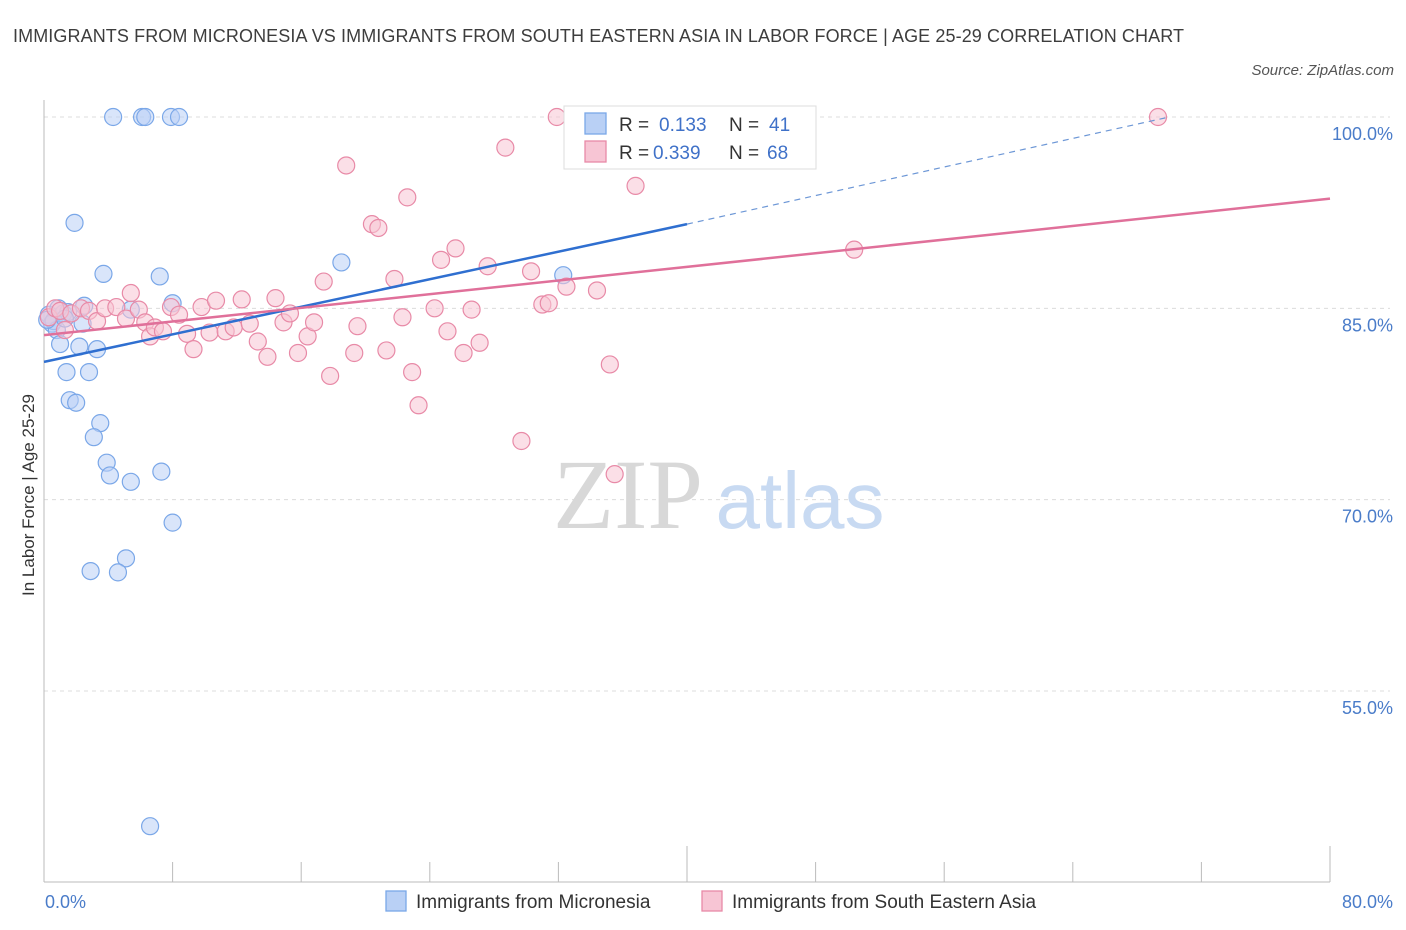  Describe the element at coordinates (677, 153) in the screenshot. I see `stats-r-value-sea: 0.339` at that location.